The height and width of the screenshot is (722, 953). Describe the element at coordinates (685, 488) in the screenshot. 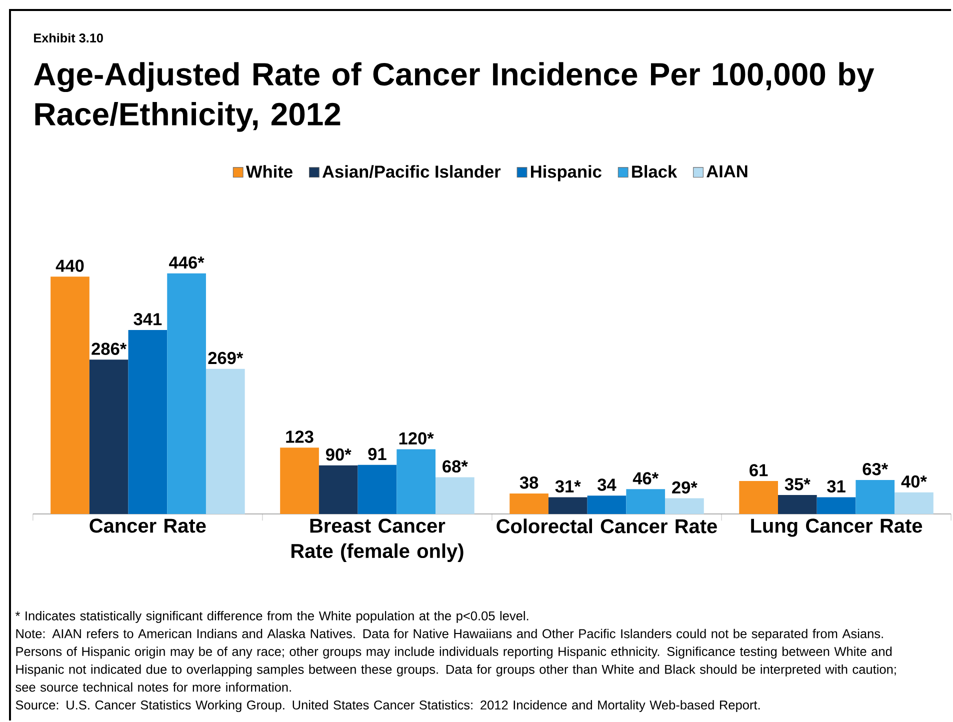

I see `data-label: 29*` at that location.